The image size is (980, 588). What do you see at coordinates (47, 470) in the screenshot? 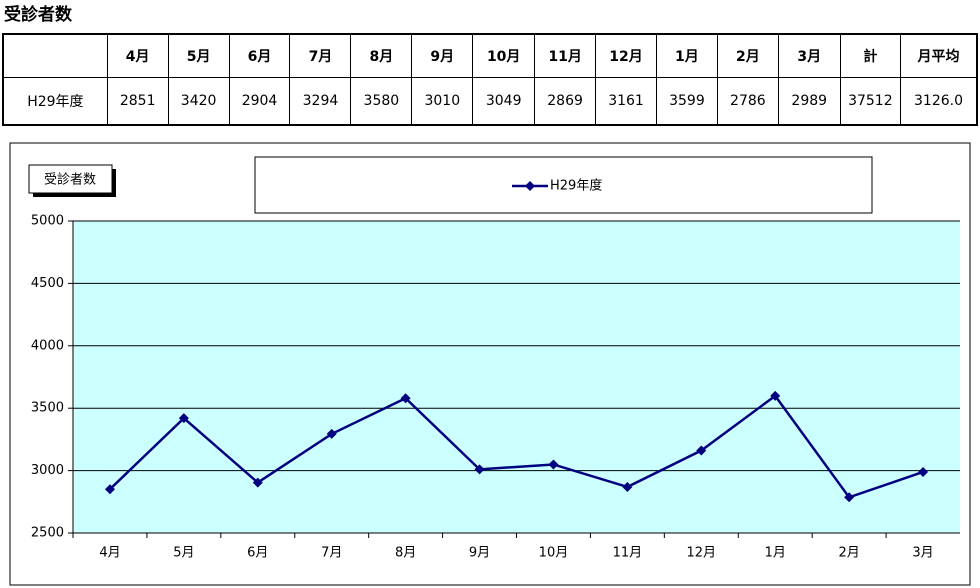
I see `y-tick-label: 3000` at bounding box center [47, 470].